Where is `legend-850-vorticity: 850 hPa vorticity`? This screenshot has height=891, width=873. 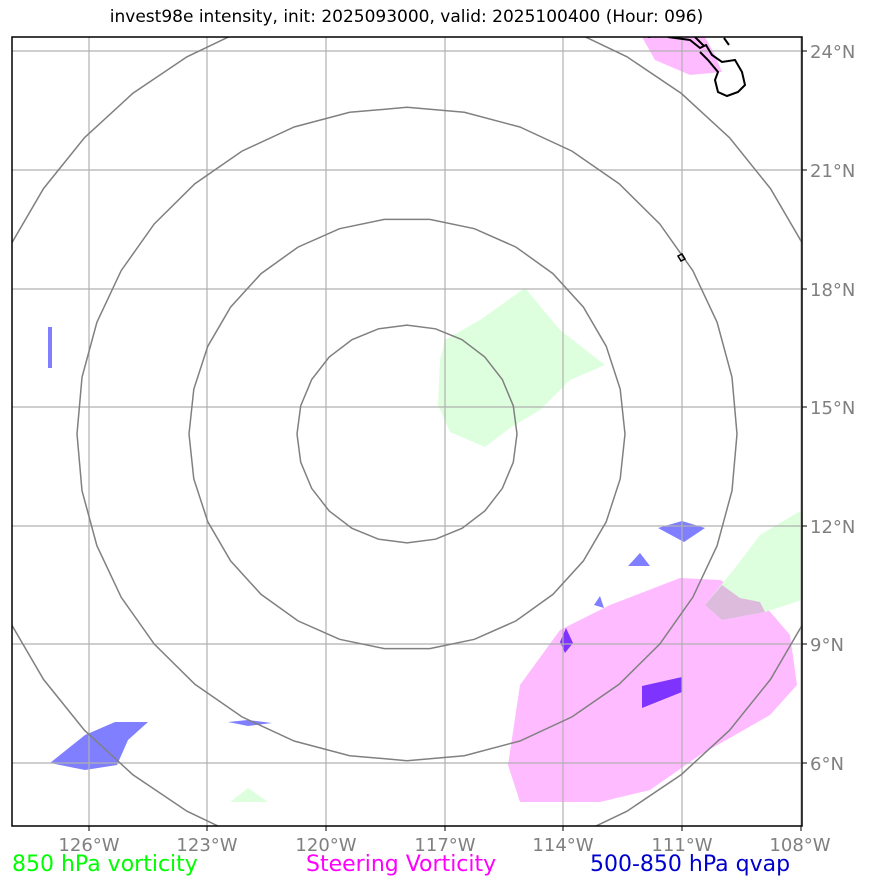
legend-850-vorticity: 850 hPa vorticity is located at coordinates (105, 864).